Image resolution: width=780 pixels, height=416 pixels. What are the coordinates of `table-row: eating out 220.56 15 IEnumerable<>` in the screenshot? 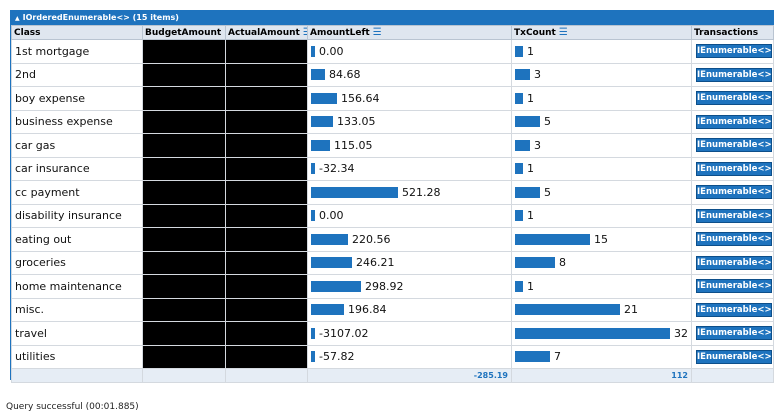 It's located at (392, 239).